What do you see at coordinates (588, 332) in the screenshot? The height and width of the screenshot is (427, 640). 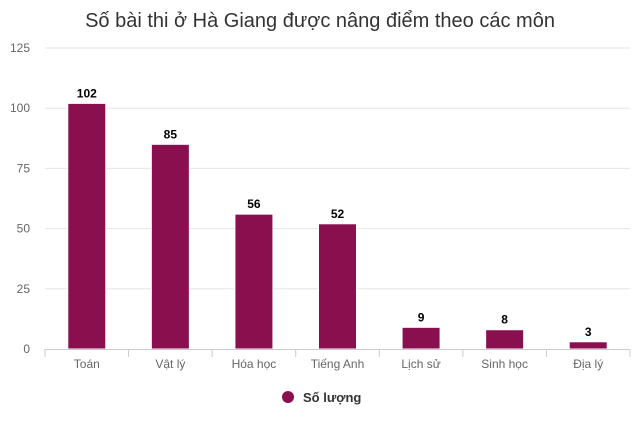 I see `data-label: 3` at bounding box center [588, 332].